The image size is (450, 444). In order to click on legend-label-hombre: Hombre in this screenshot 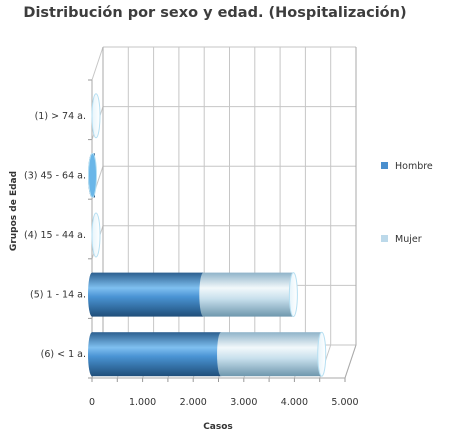, I will do `click(414, 166)`.